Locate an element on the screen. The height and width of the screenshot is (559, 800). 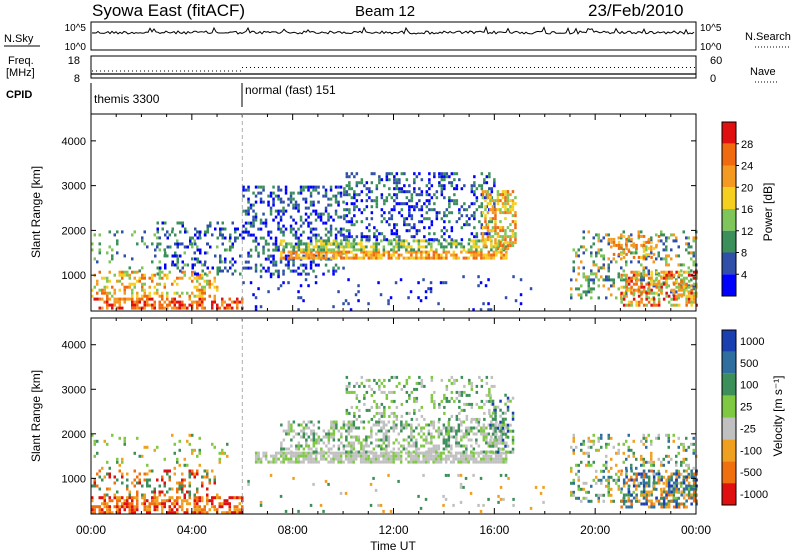
colorbar-swatch is located at coordinates (729, 176).